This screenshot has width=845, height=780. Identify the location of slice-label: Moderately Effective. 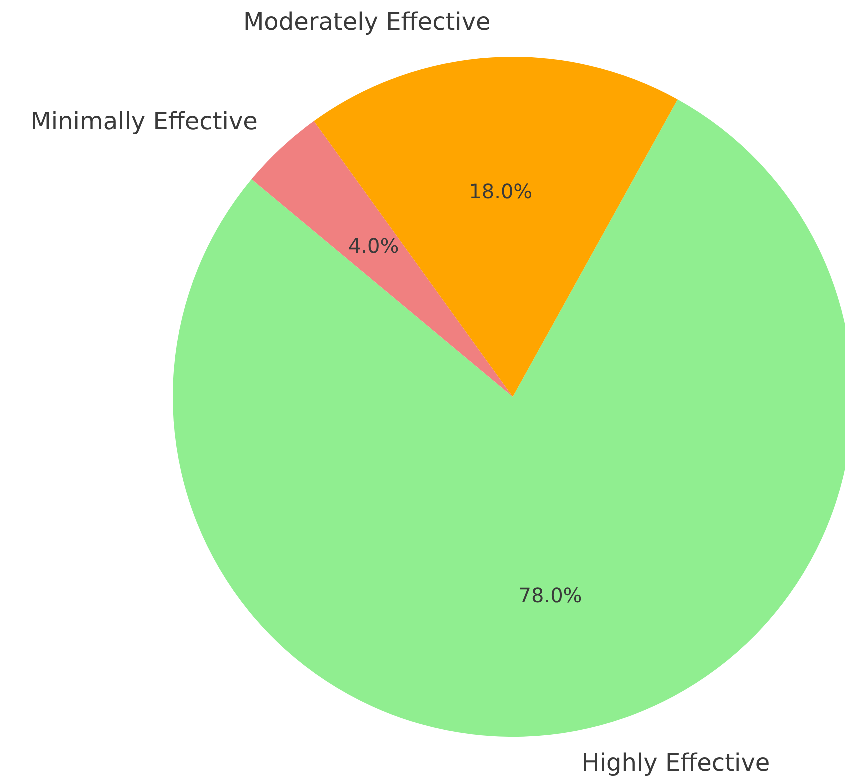
(367, 22).